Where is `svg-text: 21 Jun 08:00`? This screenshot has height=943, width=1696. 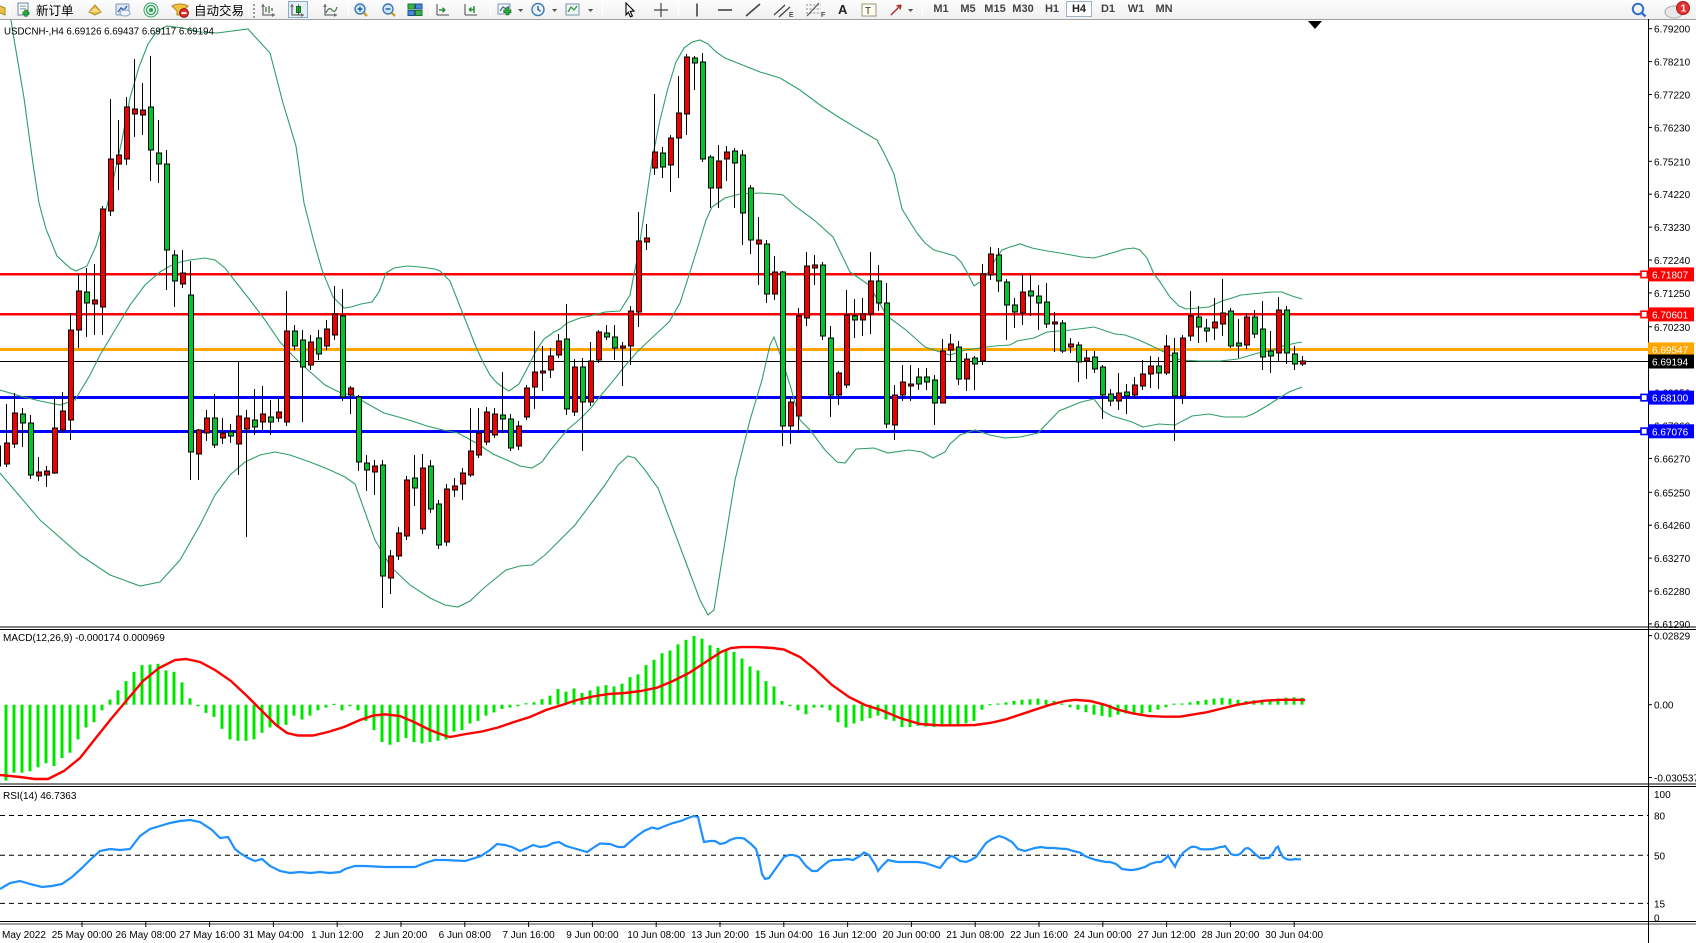 svg-text: 21 Jun 08:00 is located at coordinates (975, 935).